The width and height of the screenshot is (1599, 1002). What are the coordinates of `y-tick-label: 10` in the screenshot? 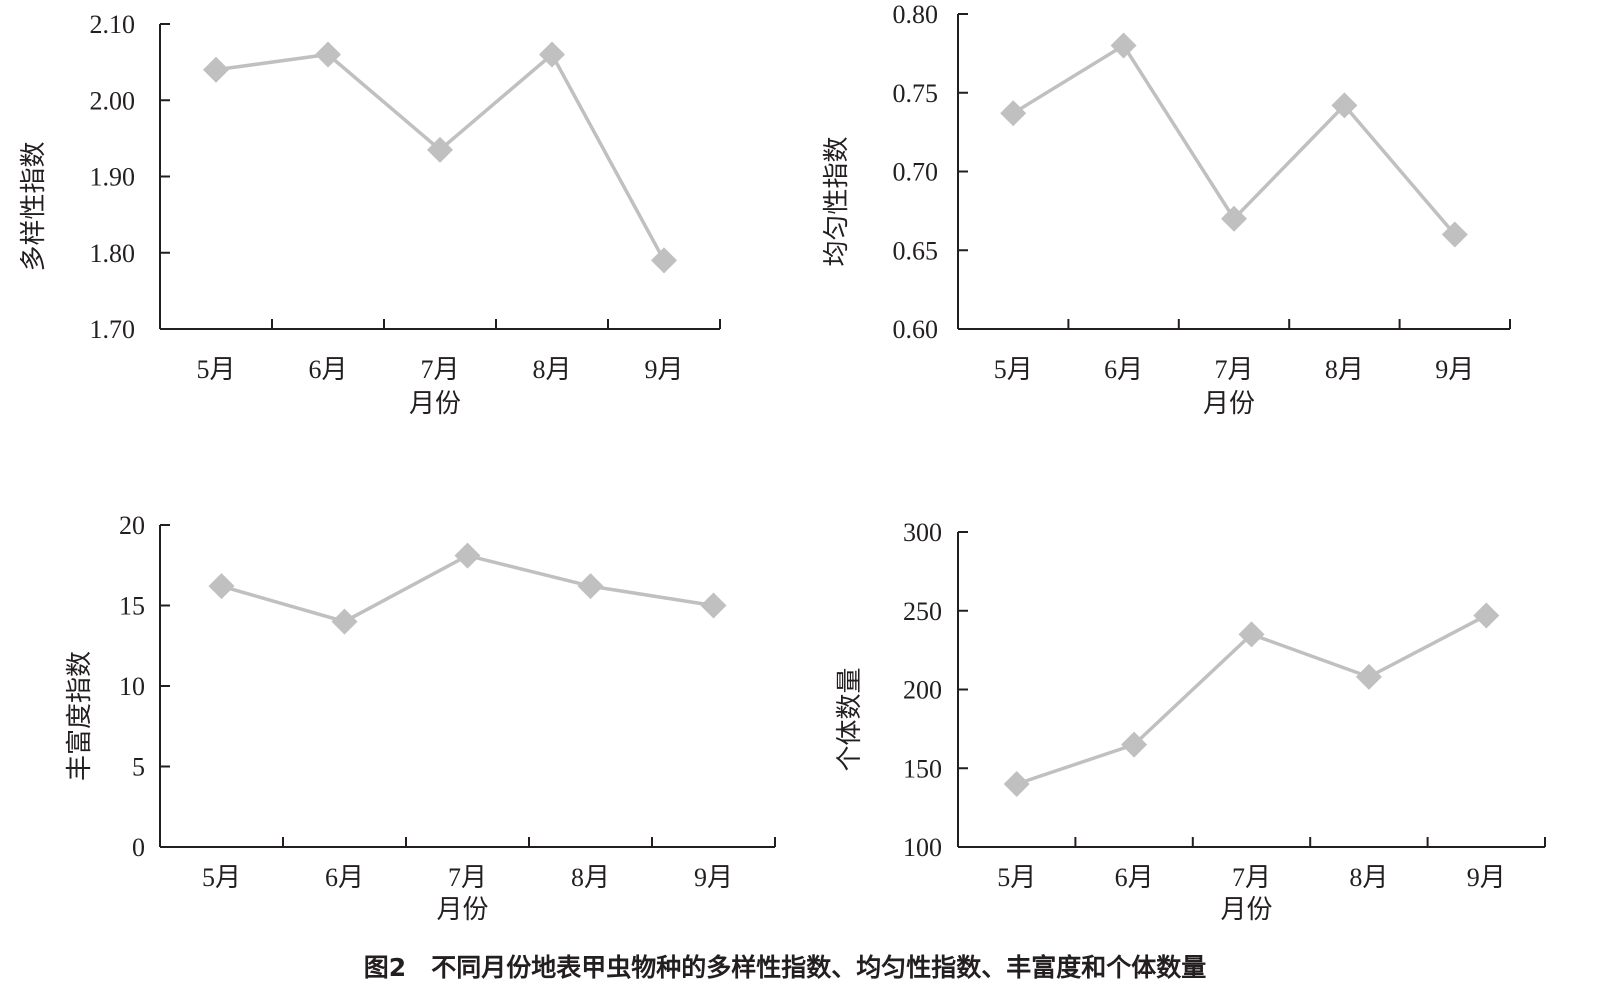 It's located at (132, 686).